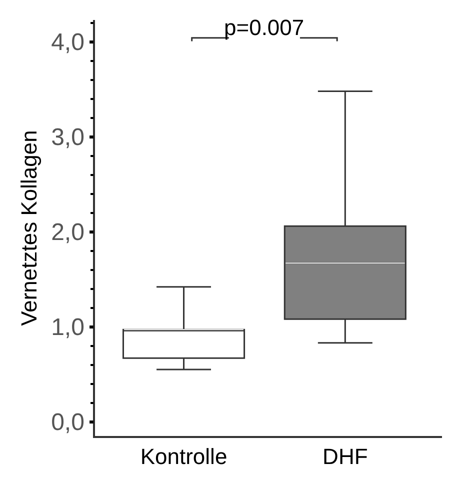  I want to click on y-tick-label: 4,0, so click(67, 42).